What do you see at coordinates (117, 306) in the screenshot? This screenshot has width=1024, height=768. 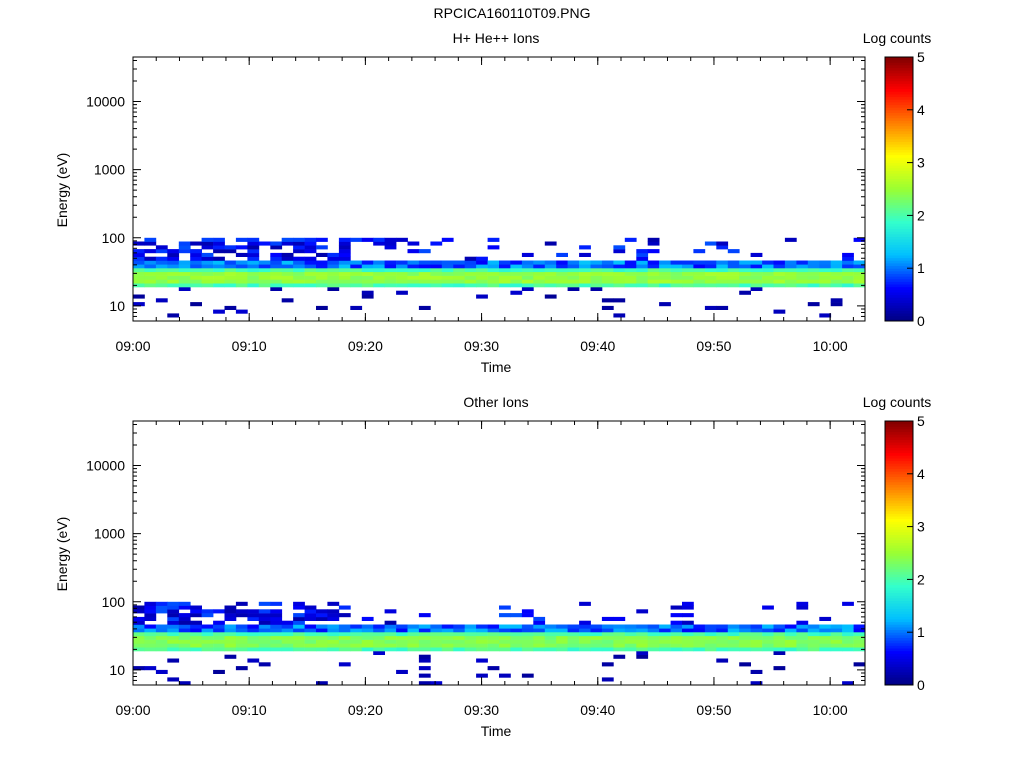 I see `y-tick-label: 10` at bounding box center [117, 306].